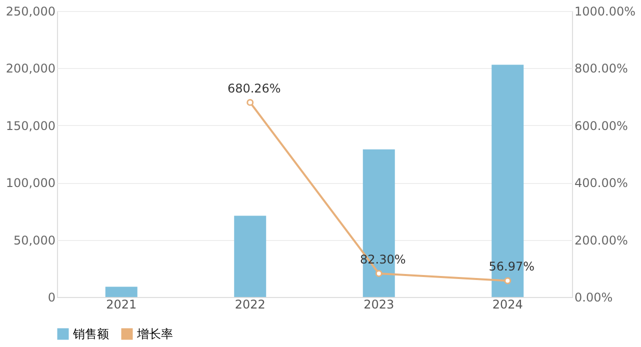 The height and width of the screenshot is (347, 641). I want to click on y-tick-label: 250,000, so click(31, 11).